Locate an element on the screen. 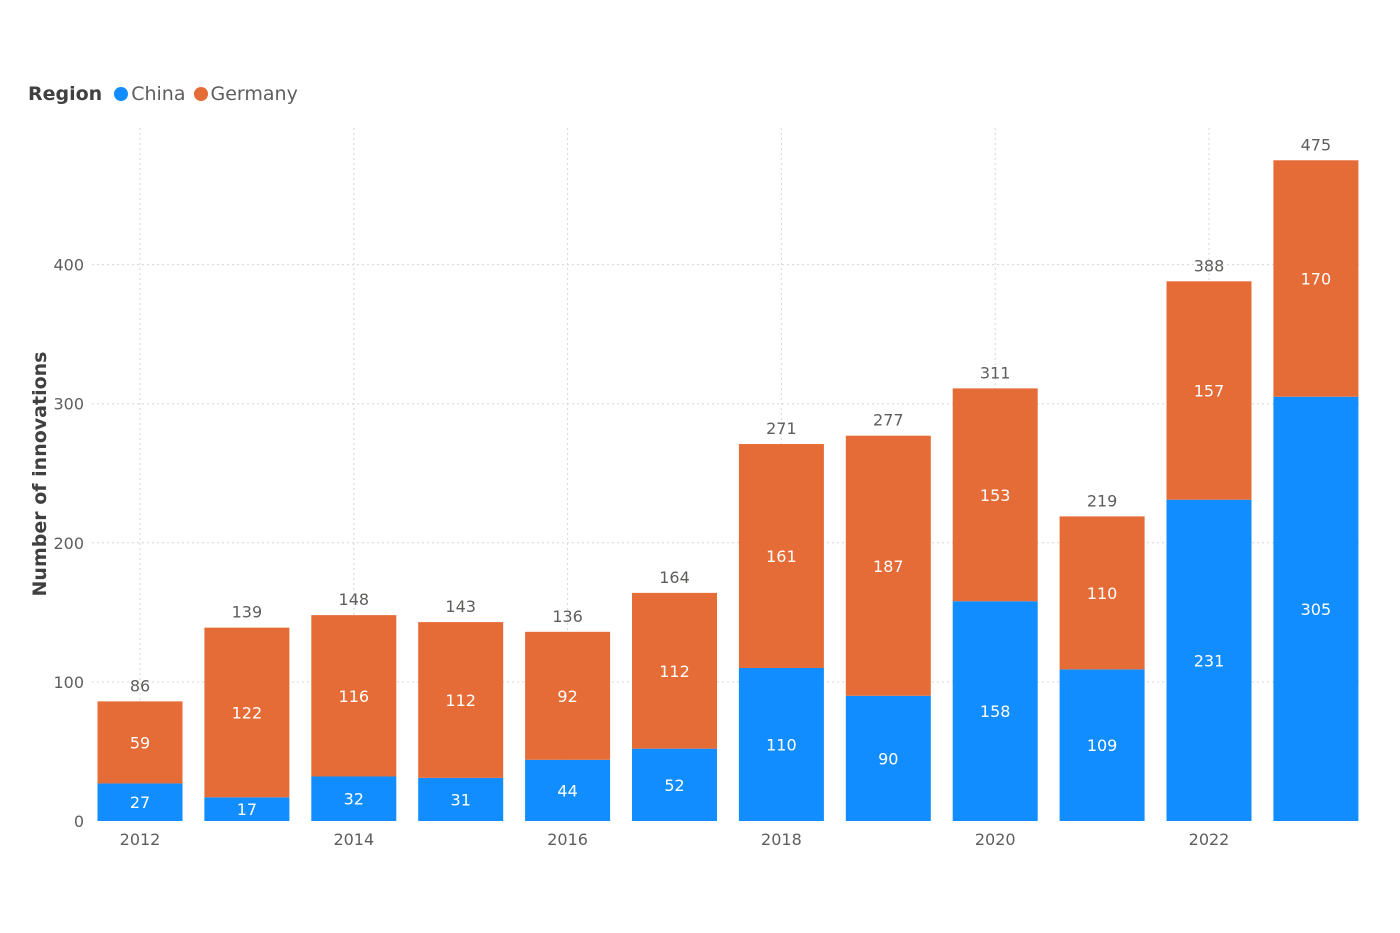 The width and height of the screenshot is (1400, 933). bar-china-2016 is located at coordinates (568, 790).